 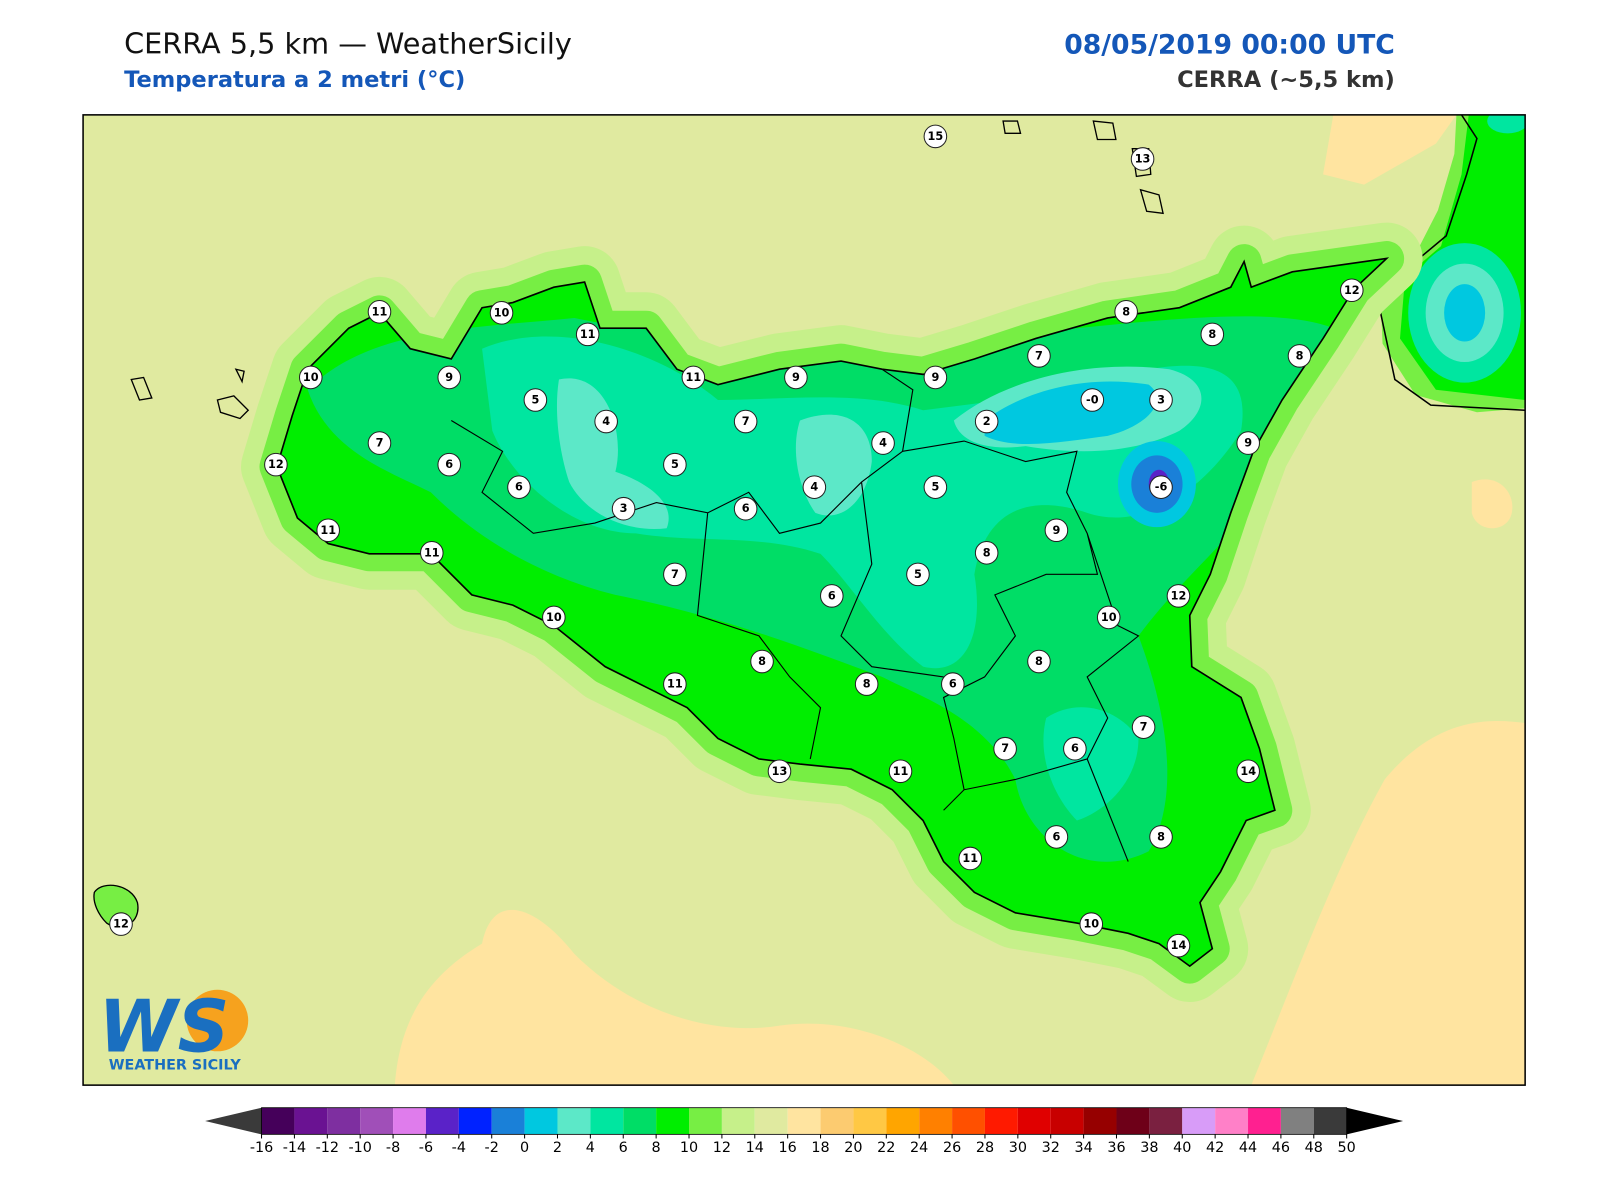 What do you see at coordinates (919, 1148) in the screenshot?
I see `colorbar-tick-label: 24` at bounding box center [919, 1148].